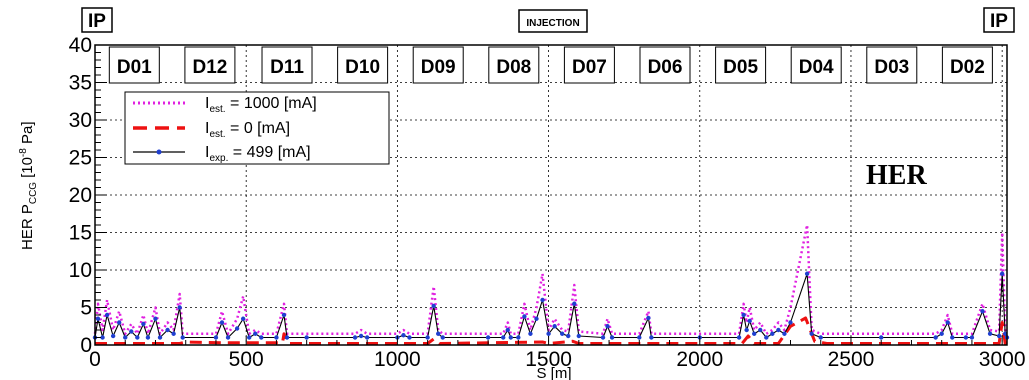 This screenshot has width=1029, height=380. I want to click on sector-label: D01, so click(134, 67).